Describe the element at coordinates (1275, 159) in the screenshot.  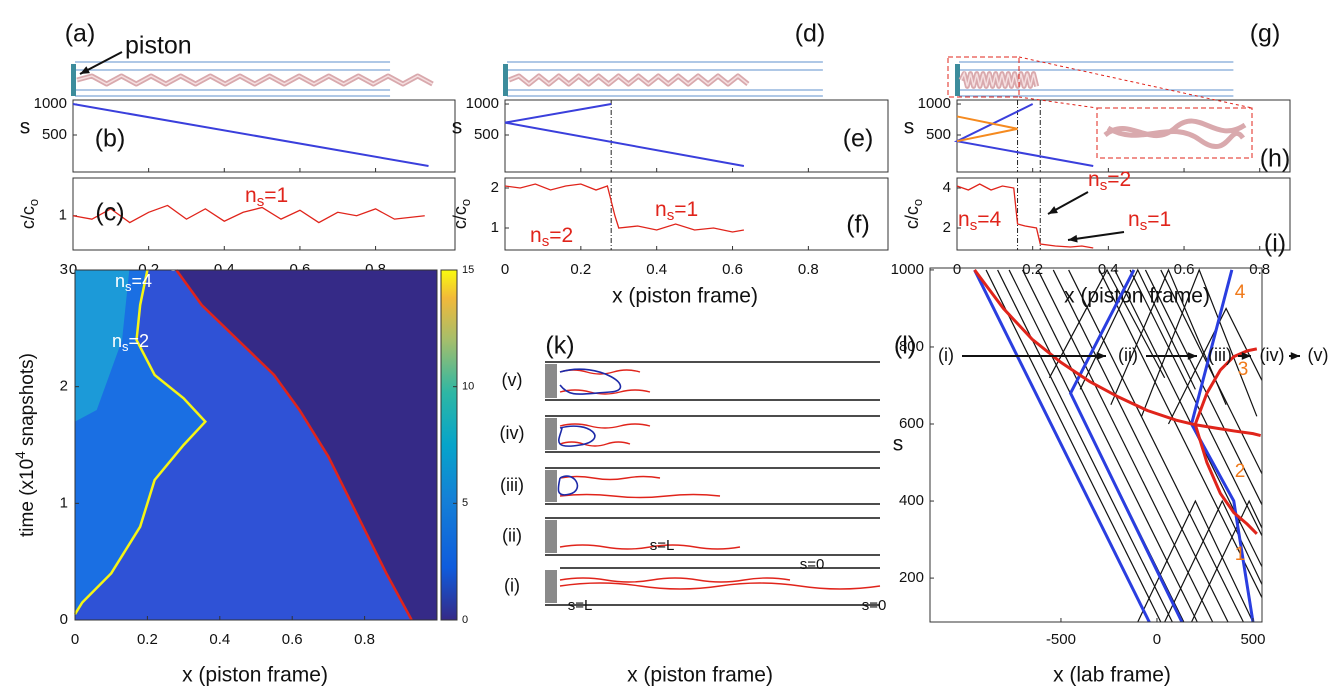
I see `panel-tag: (h)` at that location.